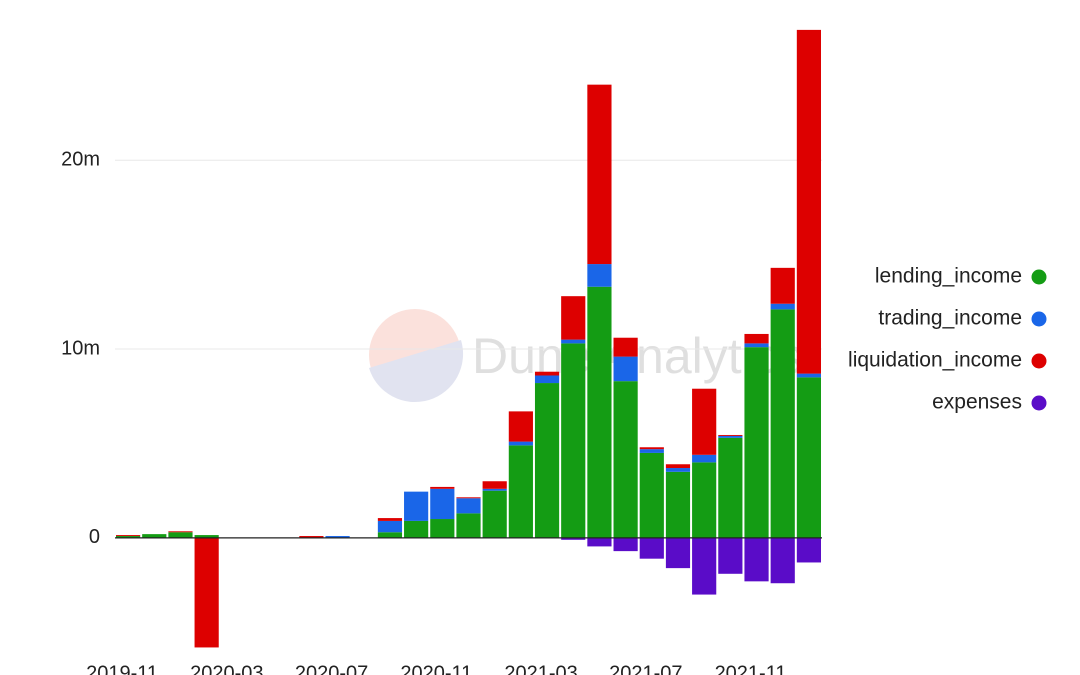 Image resolution: width=1080 pixels, height=675 pixels. I want to click on y-tick-label: 0, so click(94, 537).